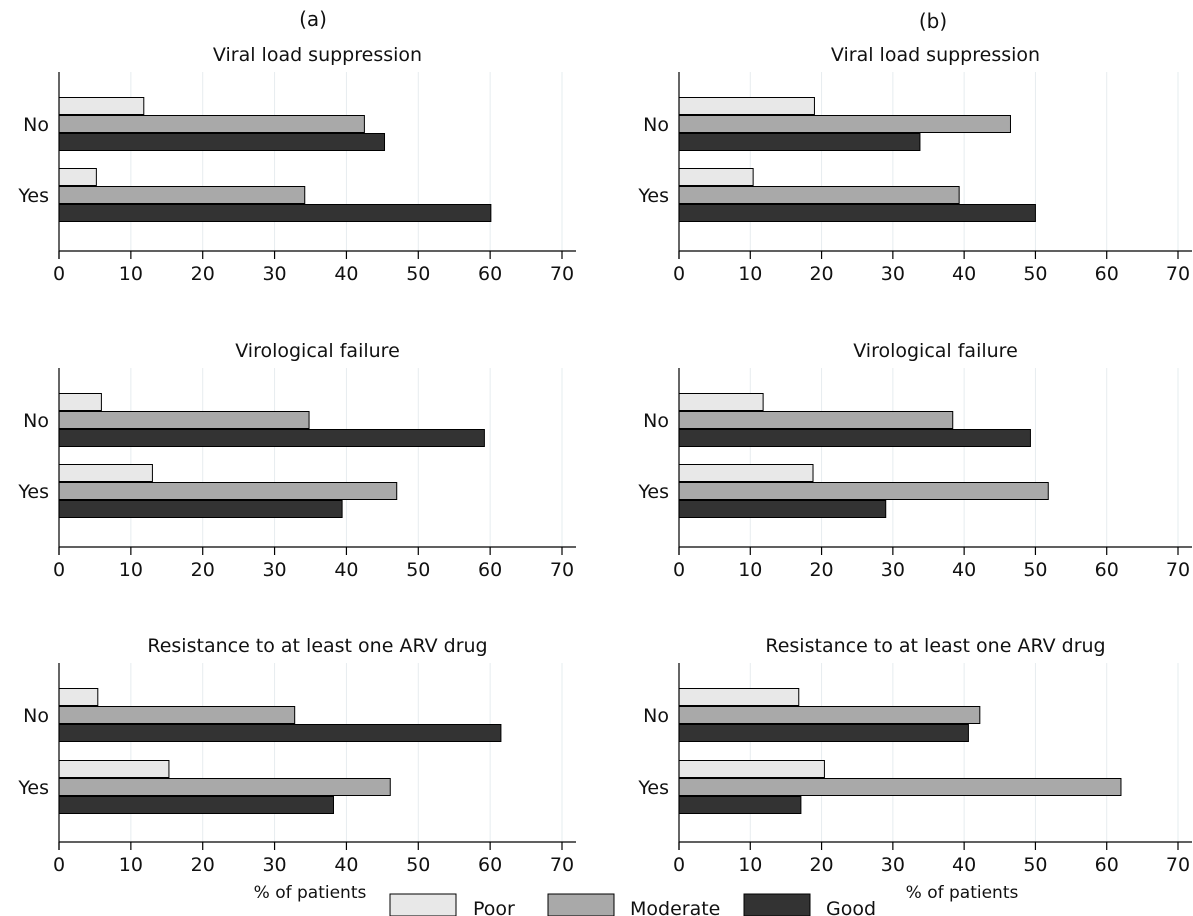  I want to click on x-axis-title-b: % of patients, so click(962, 893).